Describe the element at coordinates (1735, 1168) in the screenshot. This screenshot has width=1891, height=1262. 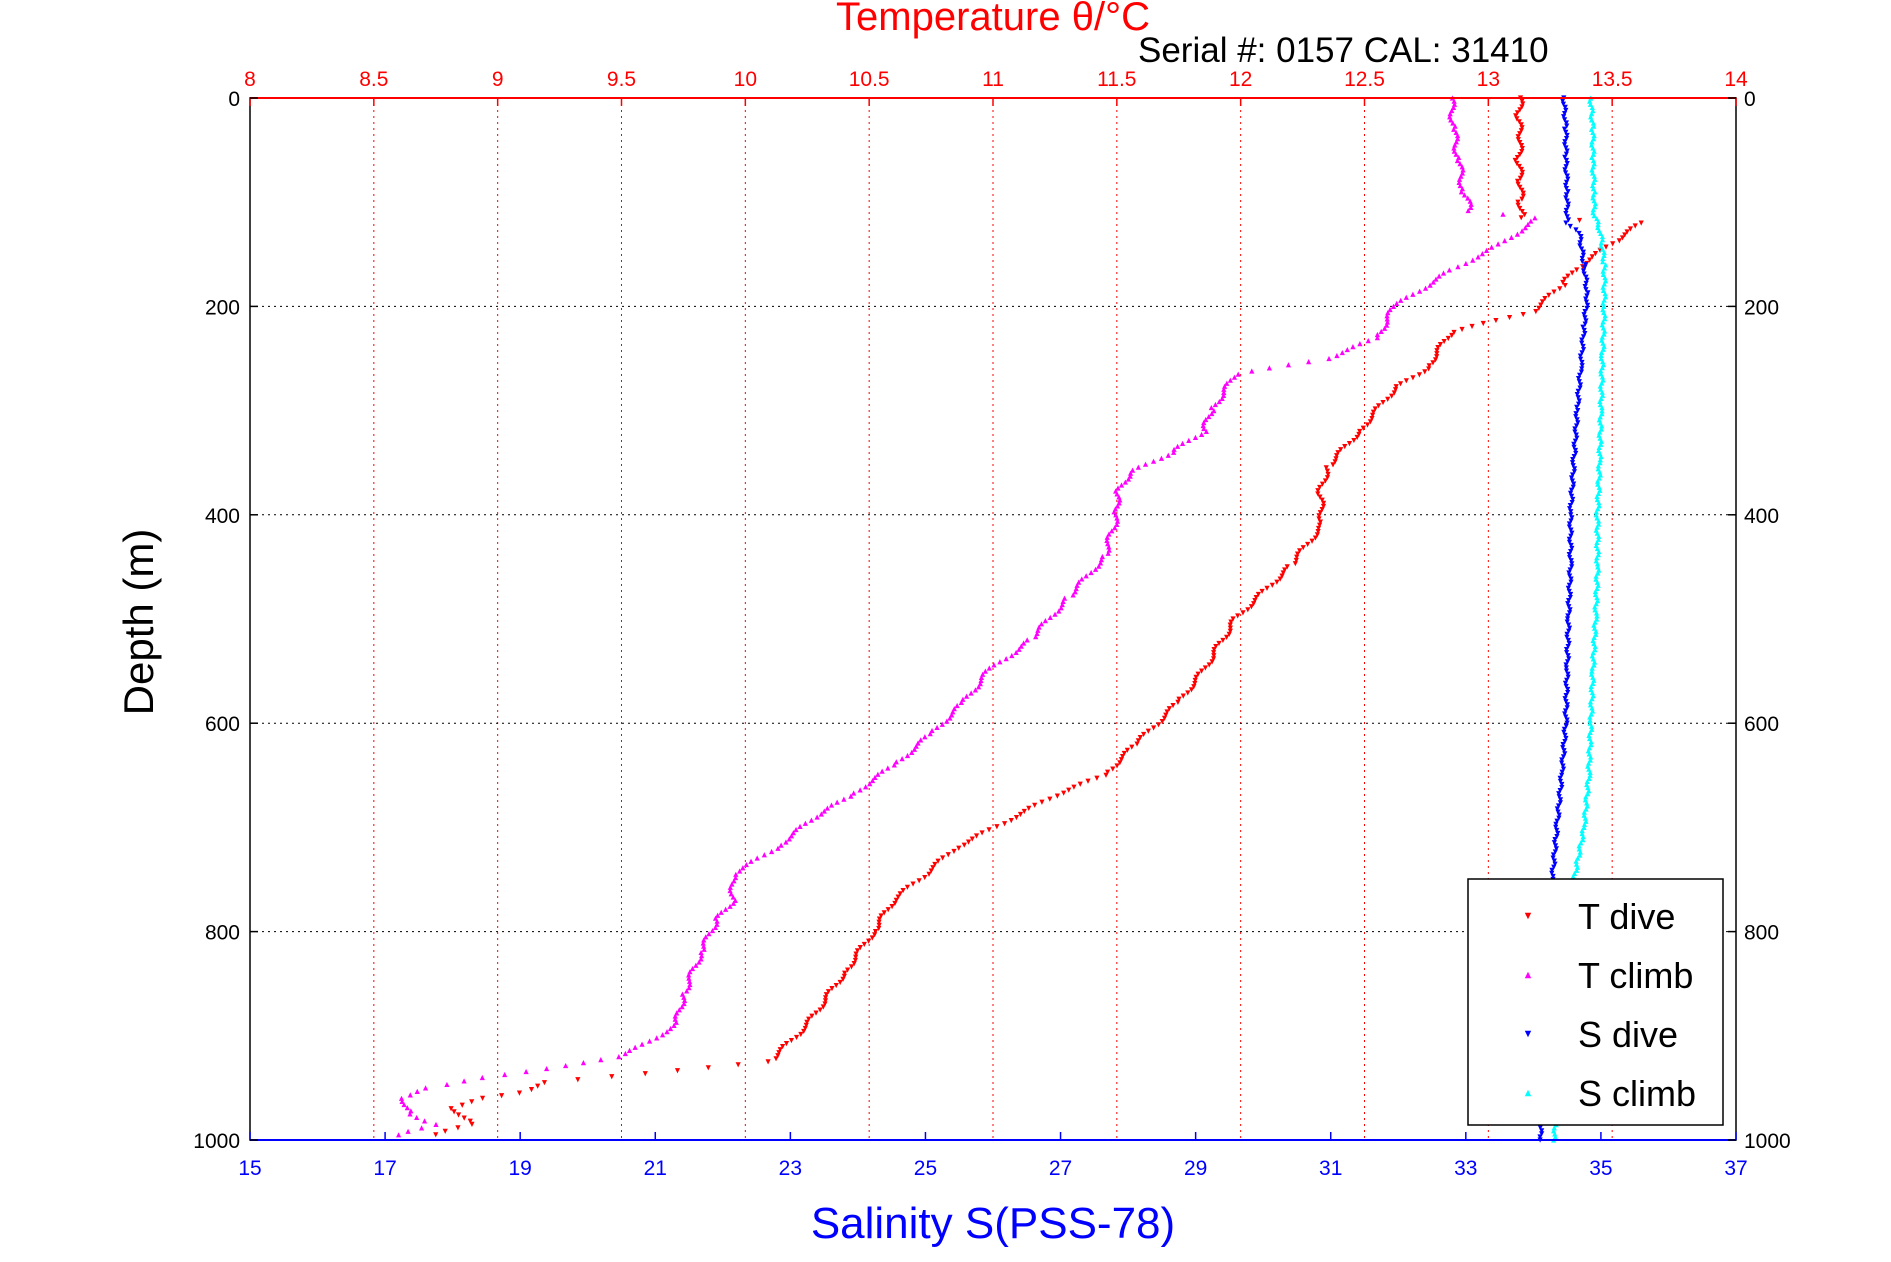
I see `salinity-tick-label: 37` at that location.